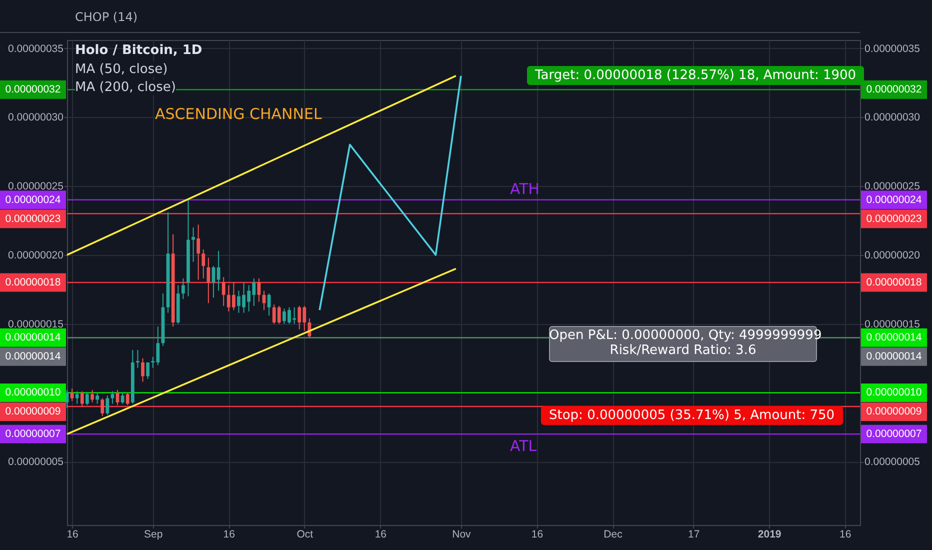 Image resolution: width=932 pixels, height=550 pixels. What do you see at coordinates (892, 462) in the screenshot?
I see `y-tick-label: 0.00000005` at bounding box center [892, 462].